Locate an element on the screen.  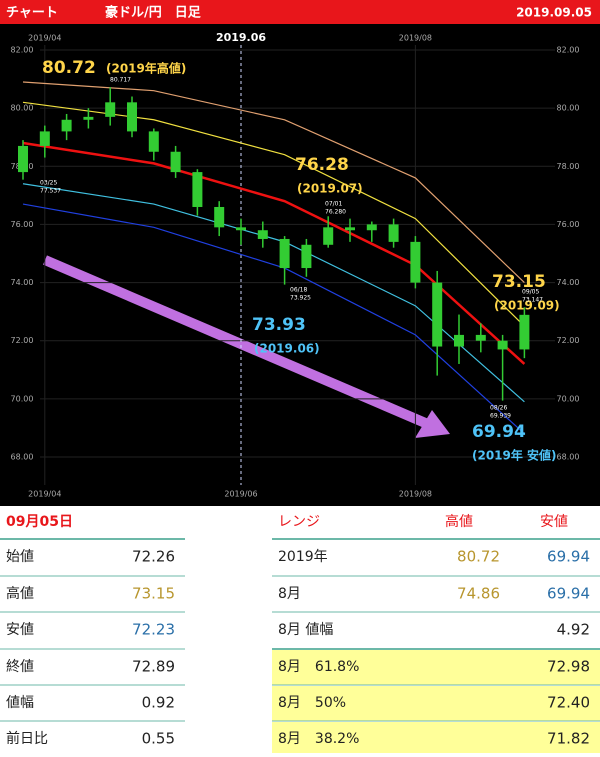
annotation-note: (2019年高値) is located at coordinates (146, 68).